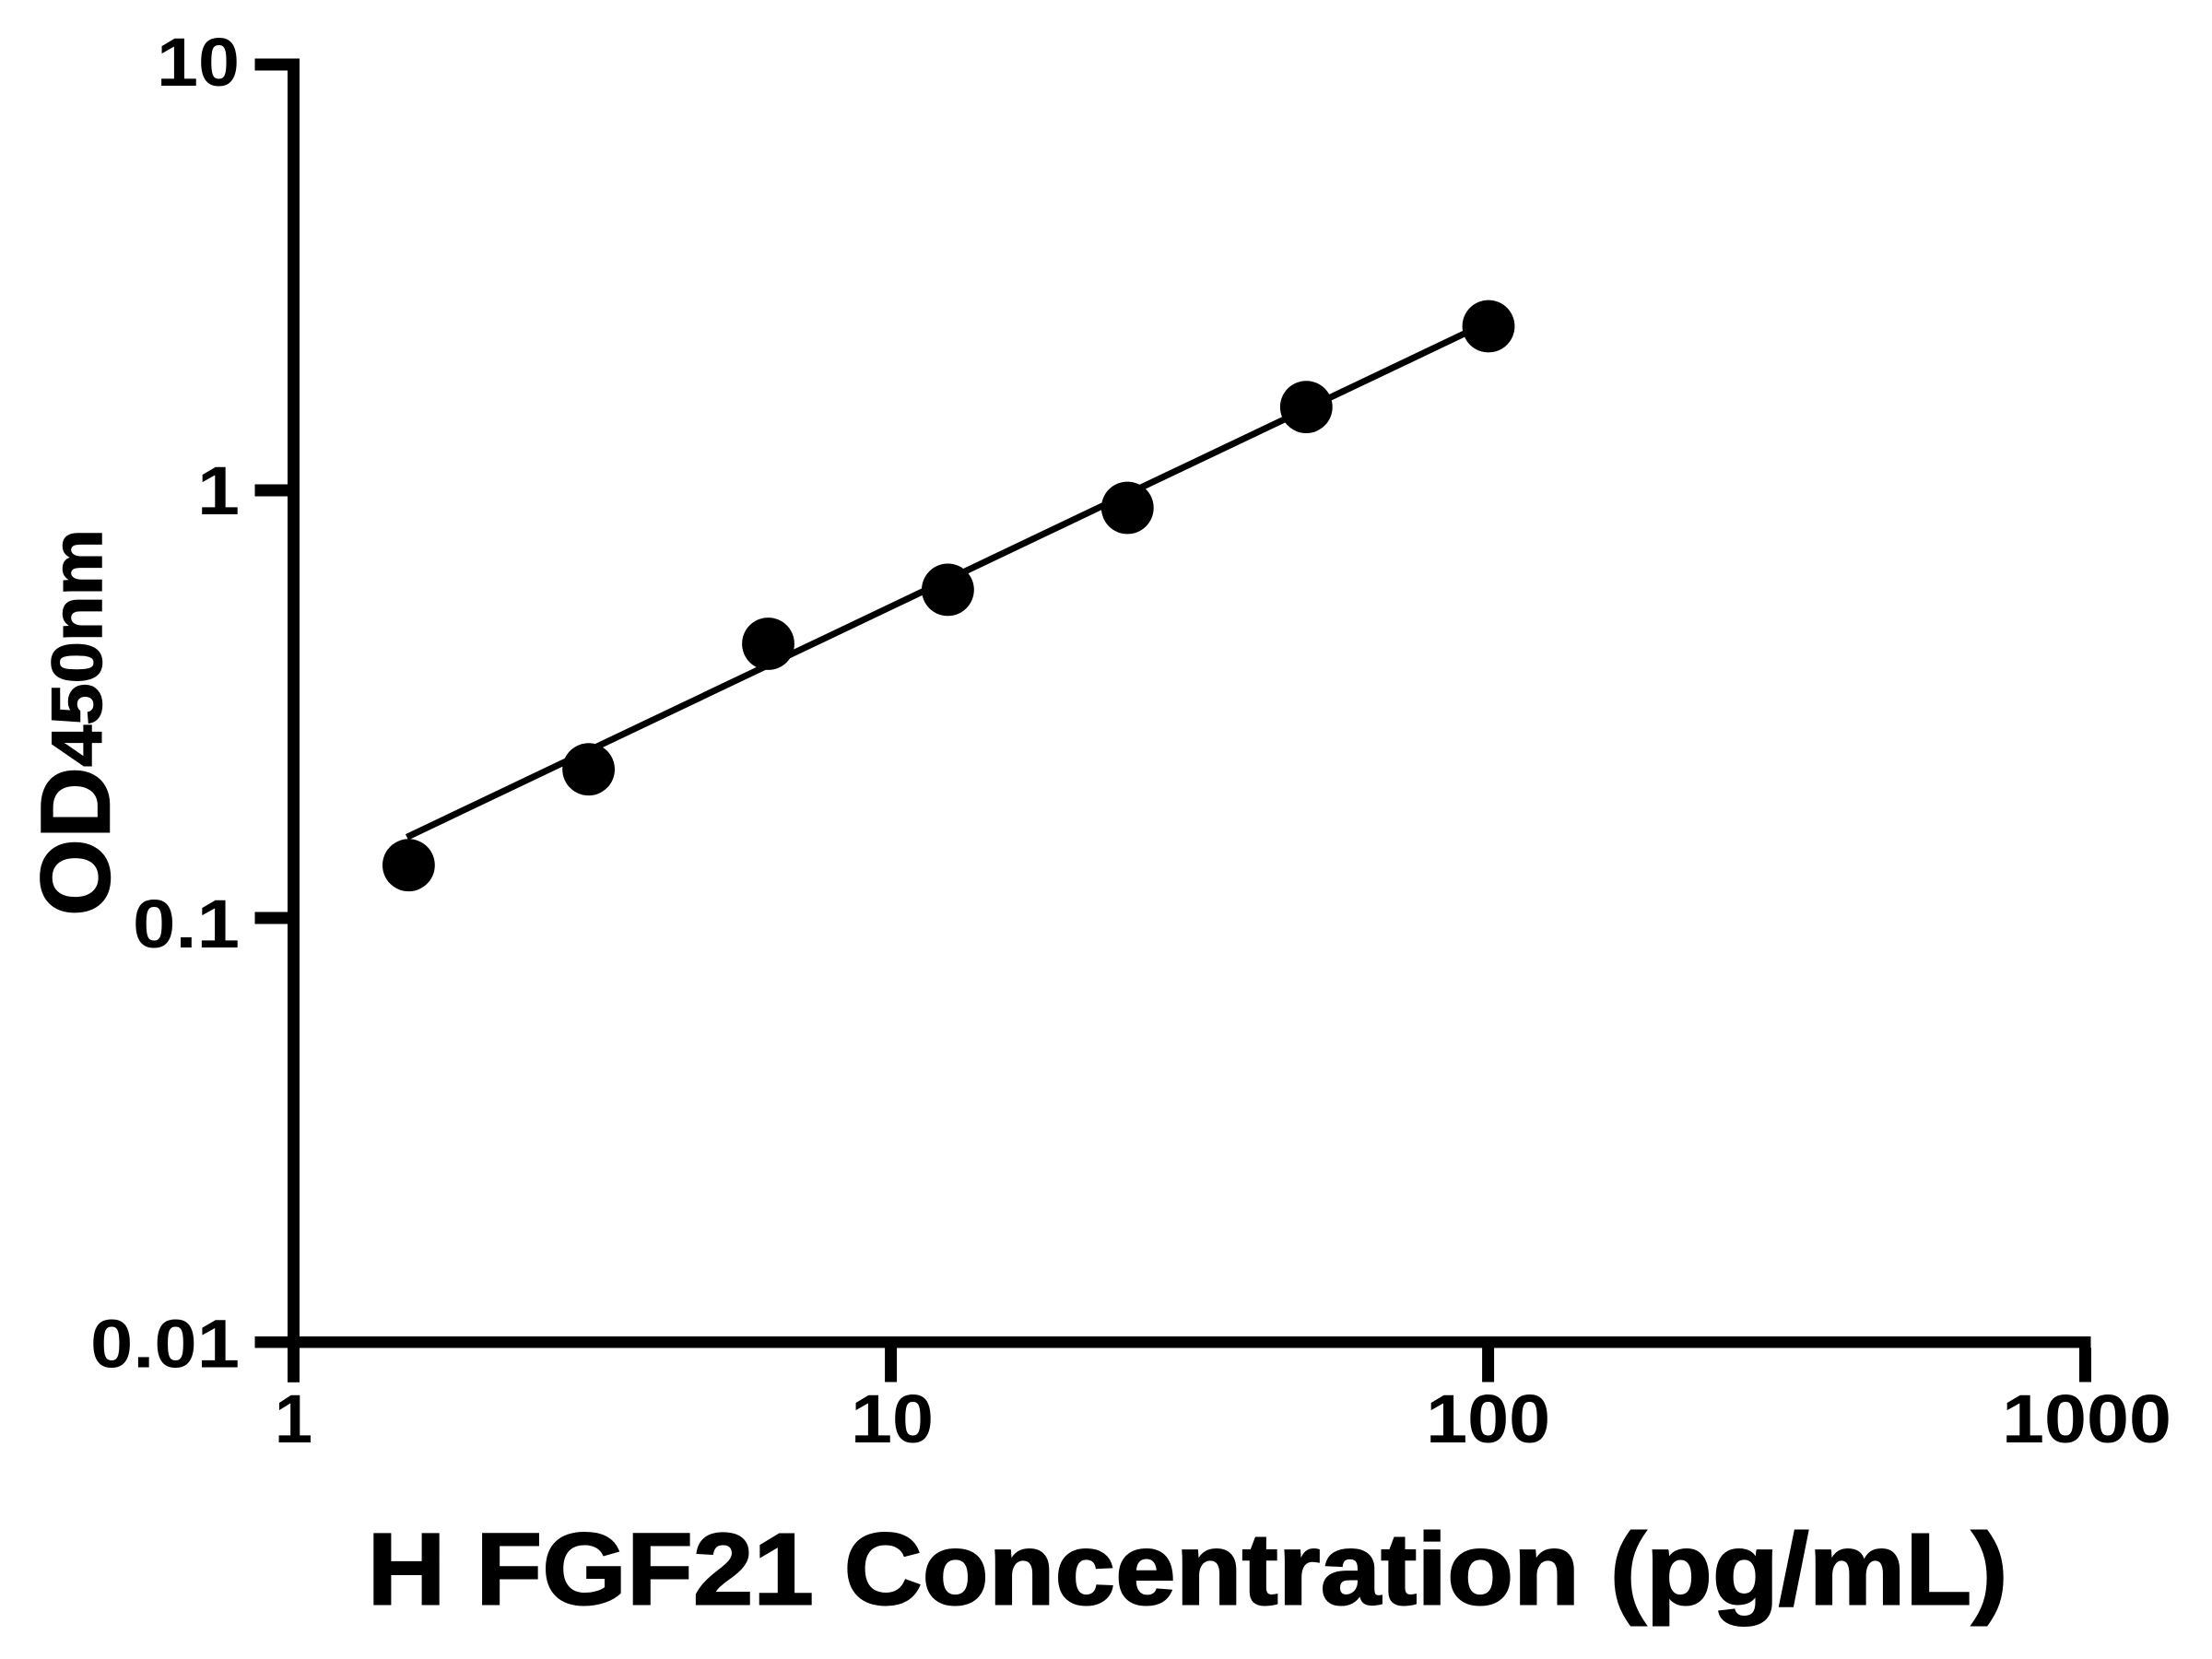 The image size is (2212, 1659). What do you see at coordinates (1188, 1570) in the screenshot?
I see `svg-text: H FGF21 Concentration (pg/mL)` at bounding box center [1188, 1570].